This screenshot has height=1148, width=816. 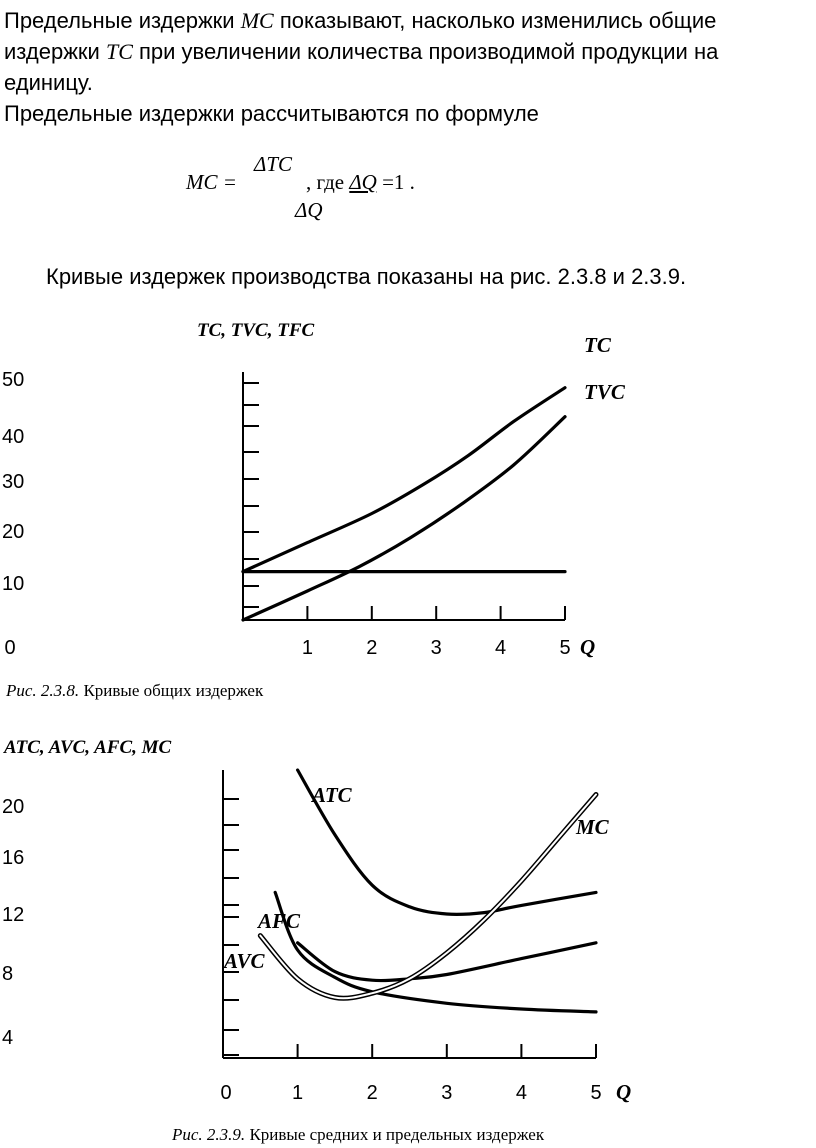 I want to click on figure1-caption-text: Кривые общих издержек, so click(x=171, y=690).